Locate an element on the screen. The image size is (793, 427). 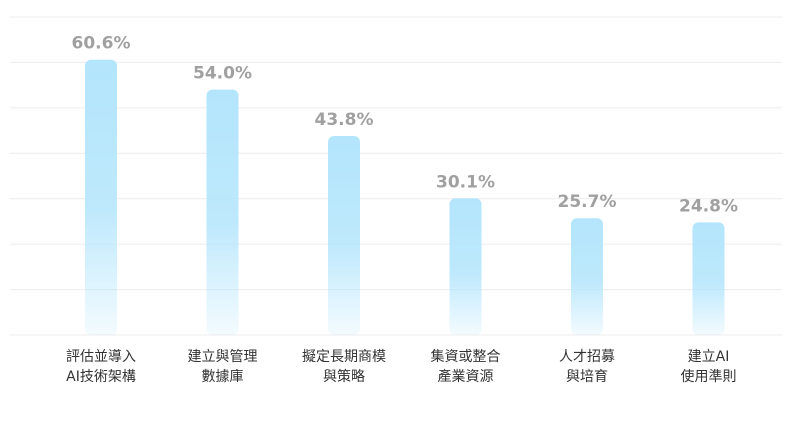
x-tick-label: 擬定長期商模與策略 is located at coordinates (344, 367).